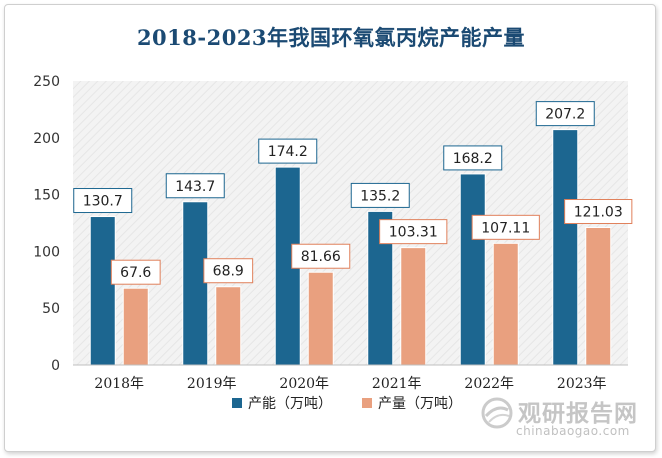 Image resolution: width=662 pixels, height=458 pixels. I want to click on data-label: 168.2, so click(473, 159).